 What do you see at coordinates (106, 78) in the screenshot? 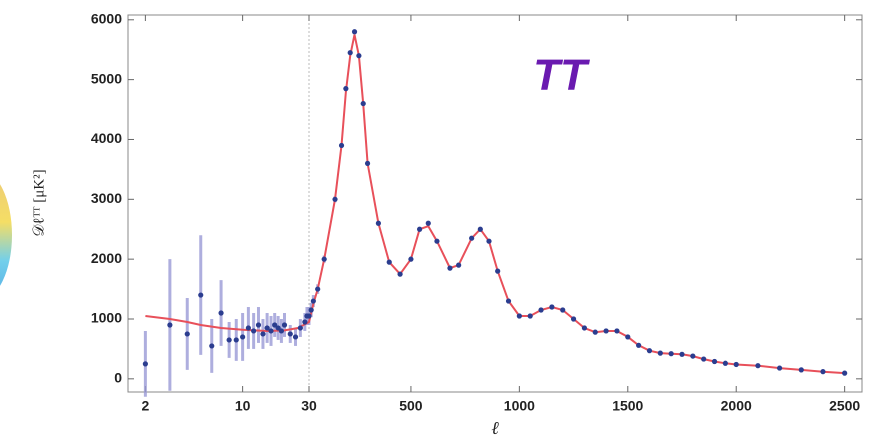
I see `y-tick-label: 5000` at bounding box center [106, 78].